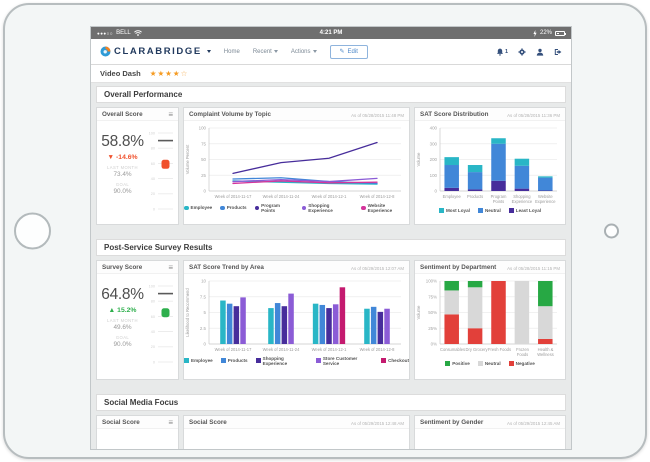  Describe the element at coordinates (500, 349) in the screenshot. I see `x-tick-label: Fresh Foods` at that location.